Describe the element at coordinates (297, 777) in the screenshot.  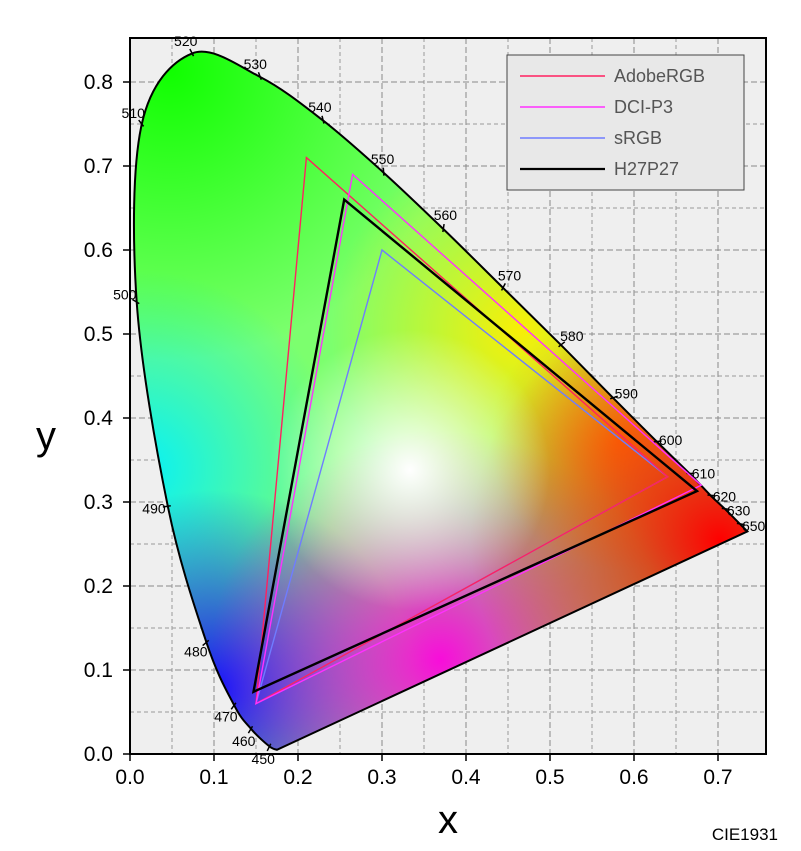
I see `x-tick-label: 0.2` at that location.